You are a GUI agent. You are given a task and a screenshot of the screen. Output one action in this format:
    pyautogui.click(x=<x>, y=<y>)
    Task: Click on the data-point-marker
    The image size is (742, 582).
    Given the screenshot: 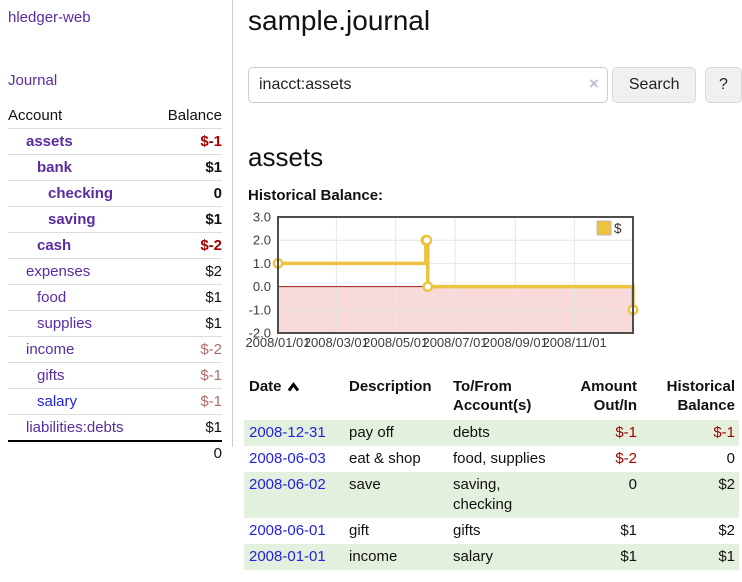 What is the action you would take?
    pyautogui.click(x=428, y=286)
    